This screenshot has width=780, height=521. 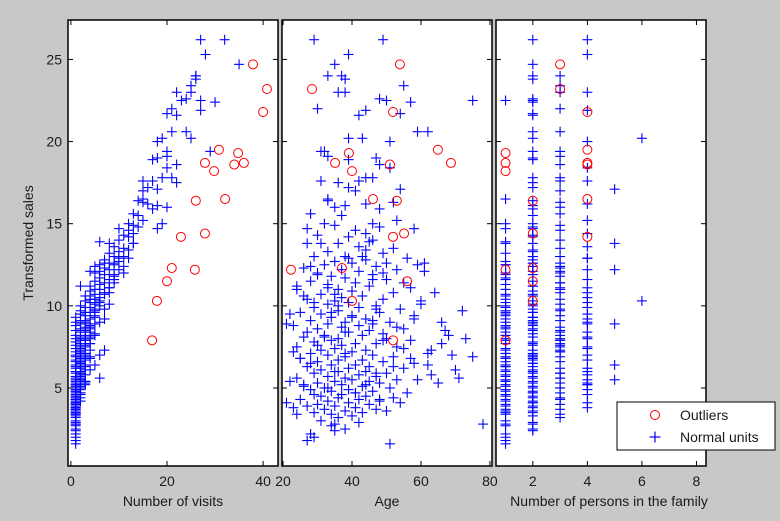 What do you see at coordinates (696, 426) in the screenshot?
I see `legend-box` at bounding box center [696, 426].